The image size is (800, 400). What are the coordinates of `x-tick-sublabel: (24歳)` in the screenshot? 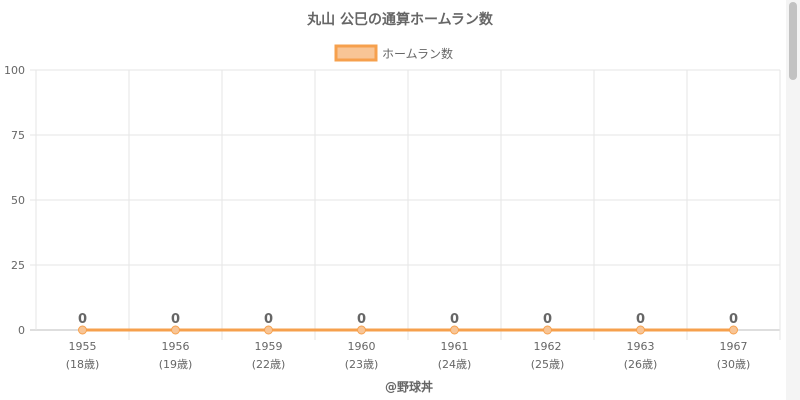 It's located at (455, 364).